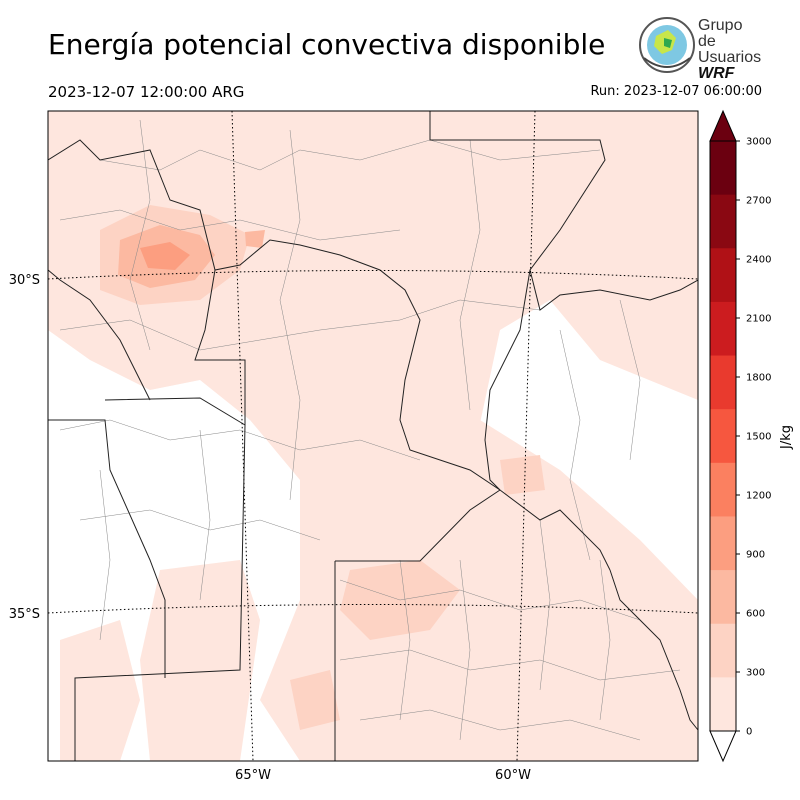 Image resolution: width=800 pixels, height=800 pixels. Describe the element at coordinates (513, 775) in the screenshot. I see `lon-label-60w: 60°W` at that location.